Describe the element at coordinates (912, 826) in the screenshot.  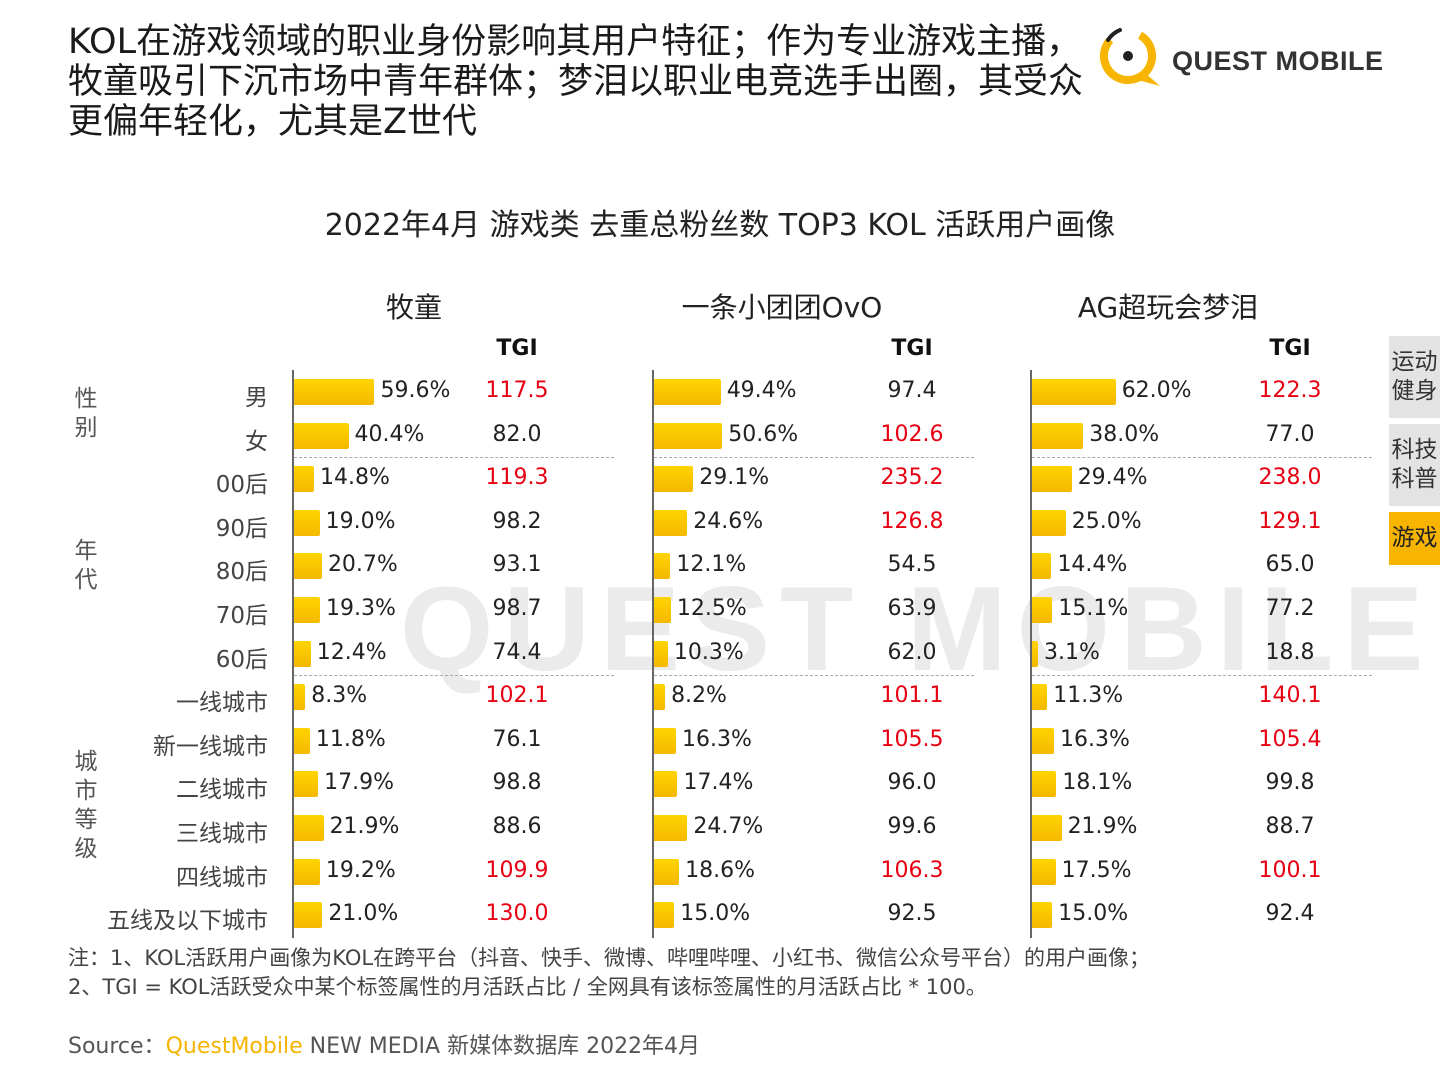
I see `tgi-value: 99.6` at that location.